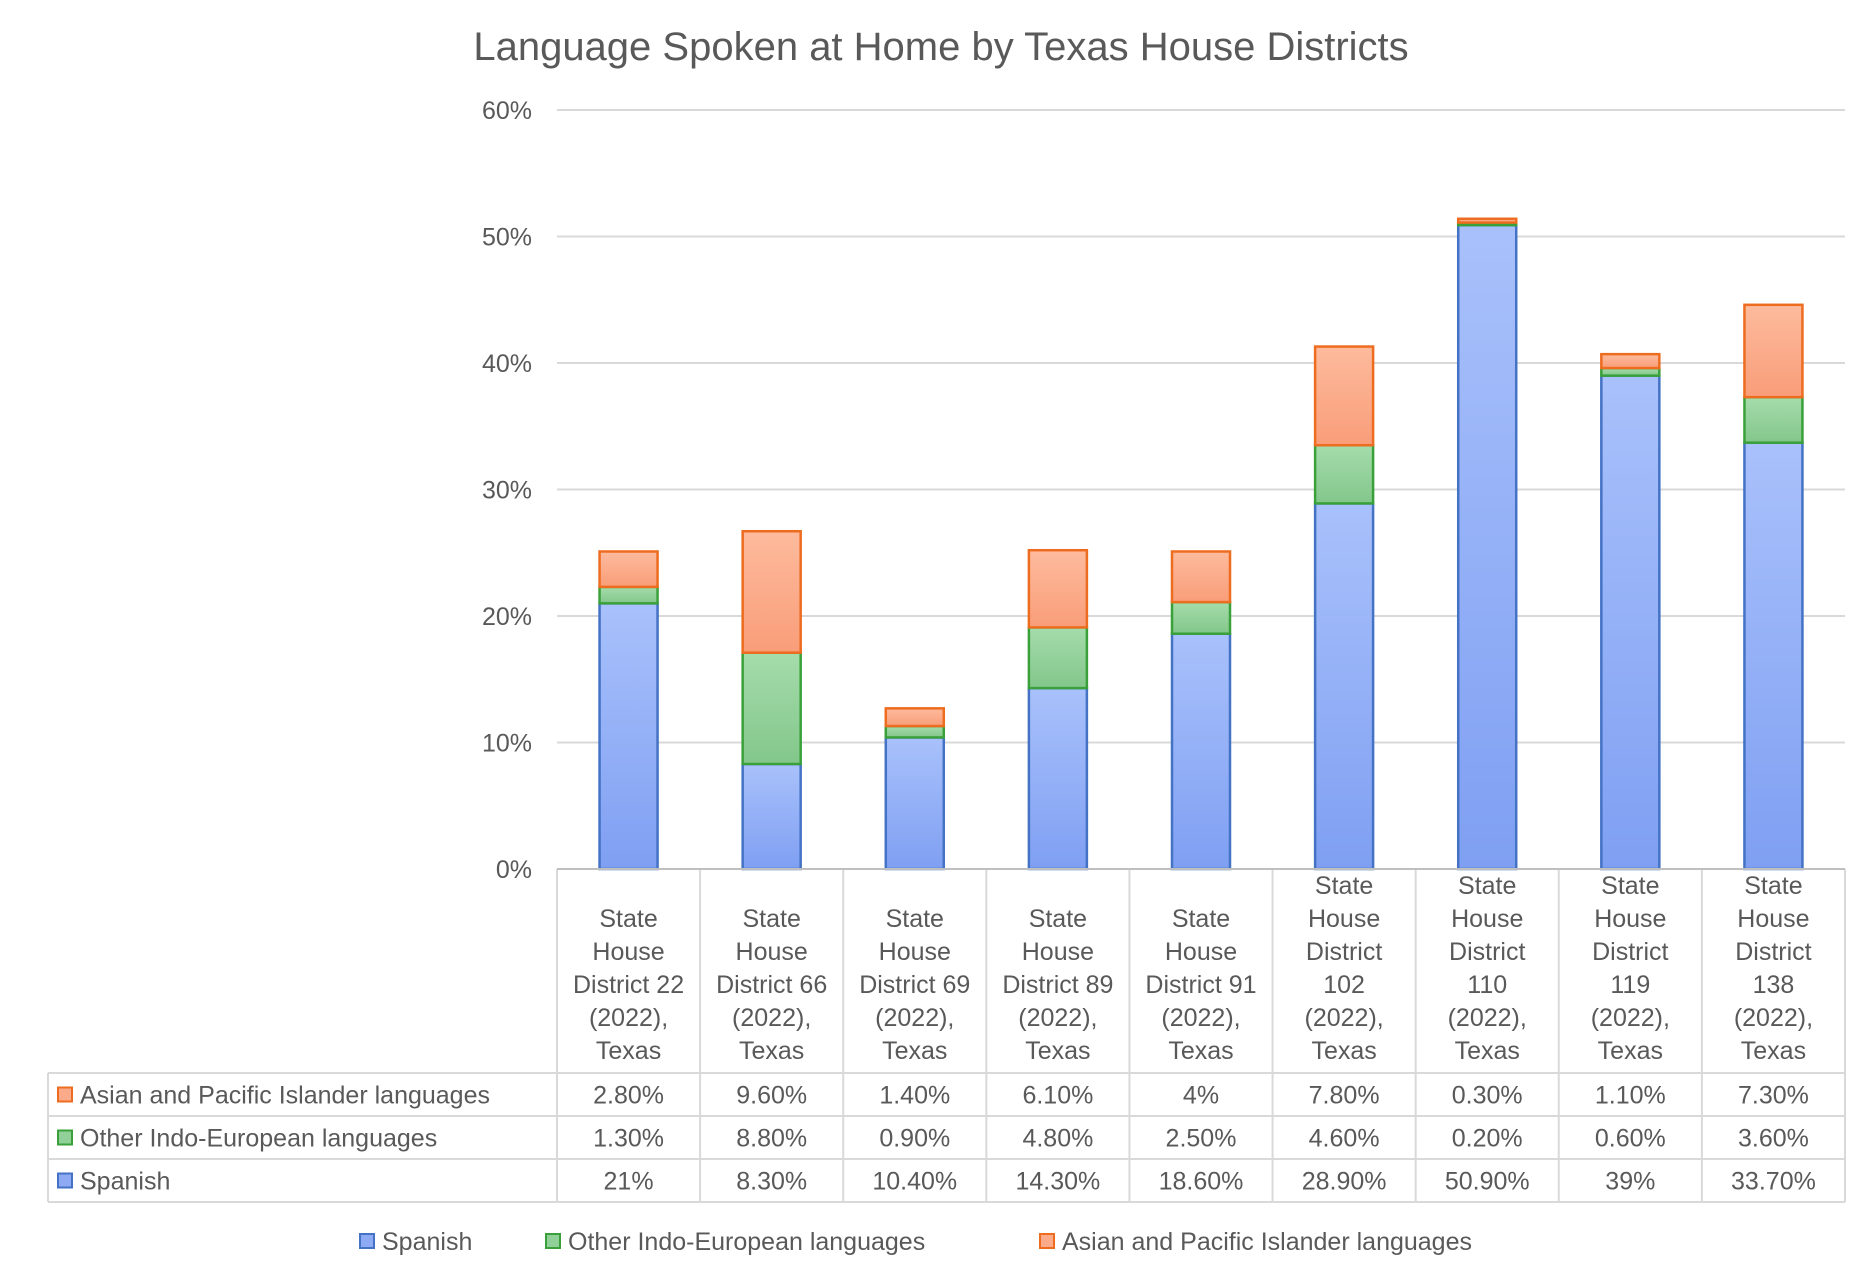 Image resolution: width=1858 pixels, height=1272 pixels. Describe the element at coordinates (427, 1242) in the screenshot. I see `legend-entry: Spanish` at that location.